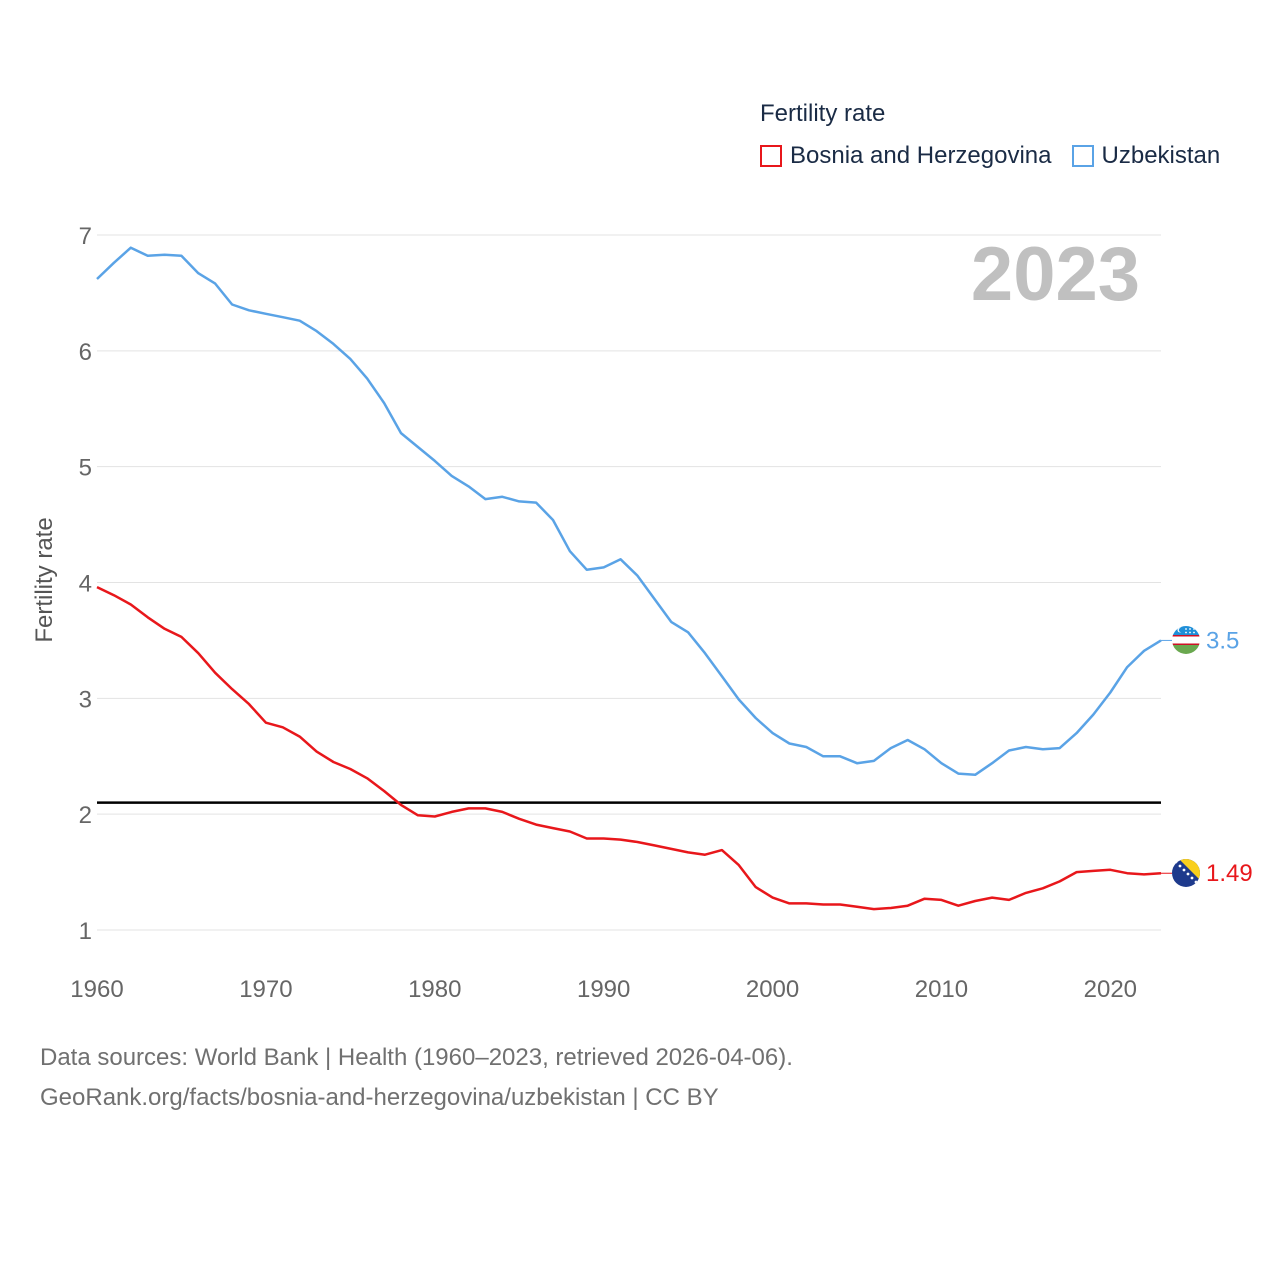 This screenshot has width=1280, height=1280. I want to click on legend-label-uzbekistan: Uzbekistan, so click(1161, 155).